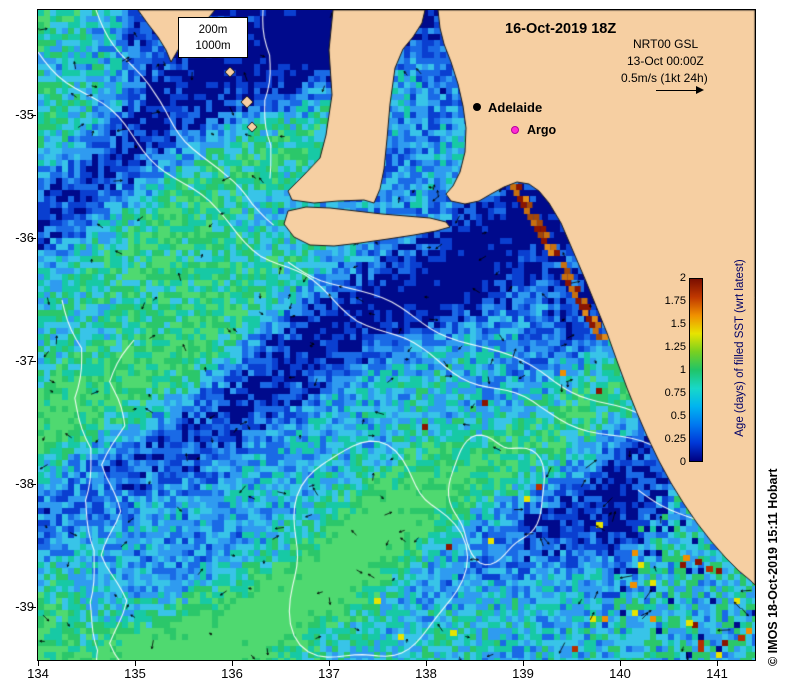 This screenshot has width=791, height=700. I want to click on product-label: NRT00 GSL, so click(666, 44).